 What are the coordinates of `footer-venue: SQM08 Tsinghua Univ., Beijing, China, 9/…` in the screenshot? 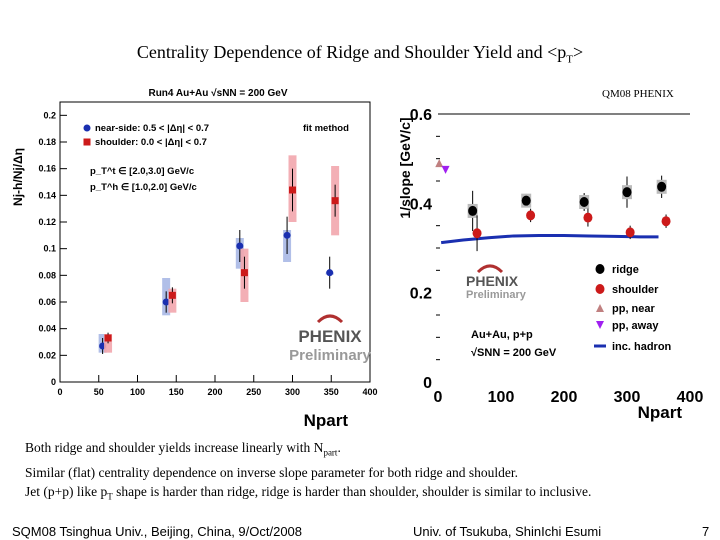 It's located at (157, 531).